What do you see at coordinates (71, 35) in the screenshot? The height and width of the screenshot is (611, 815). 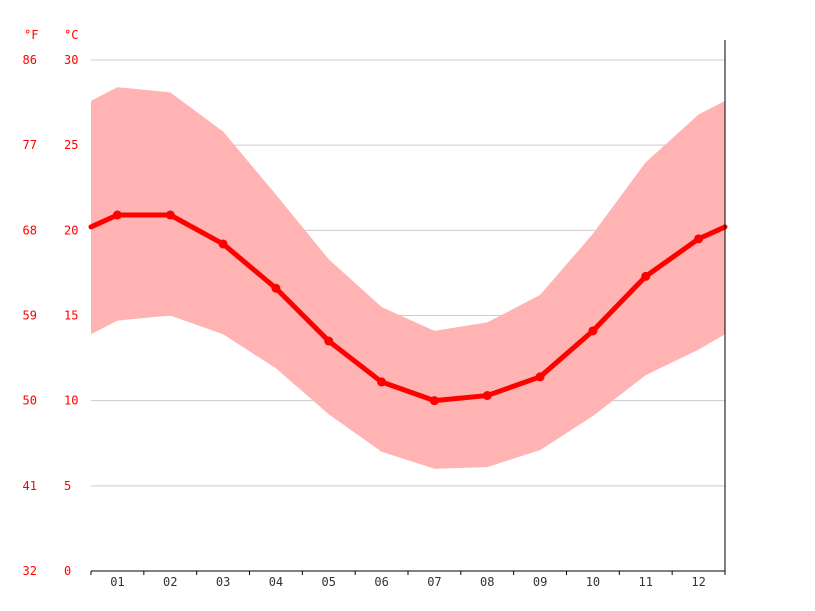 I see `celsius-unit-label: °C` at bounding box center [71, 35].